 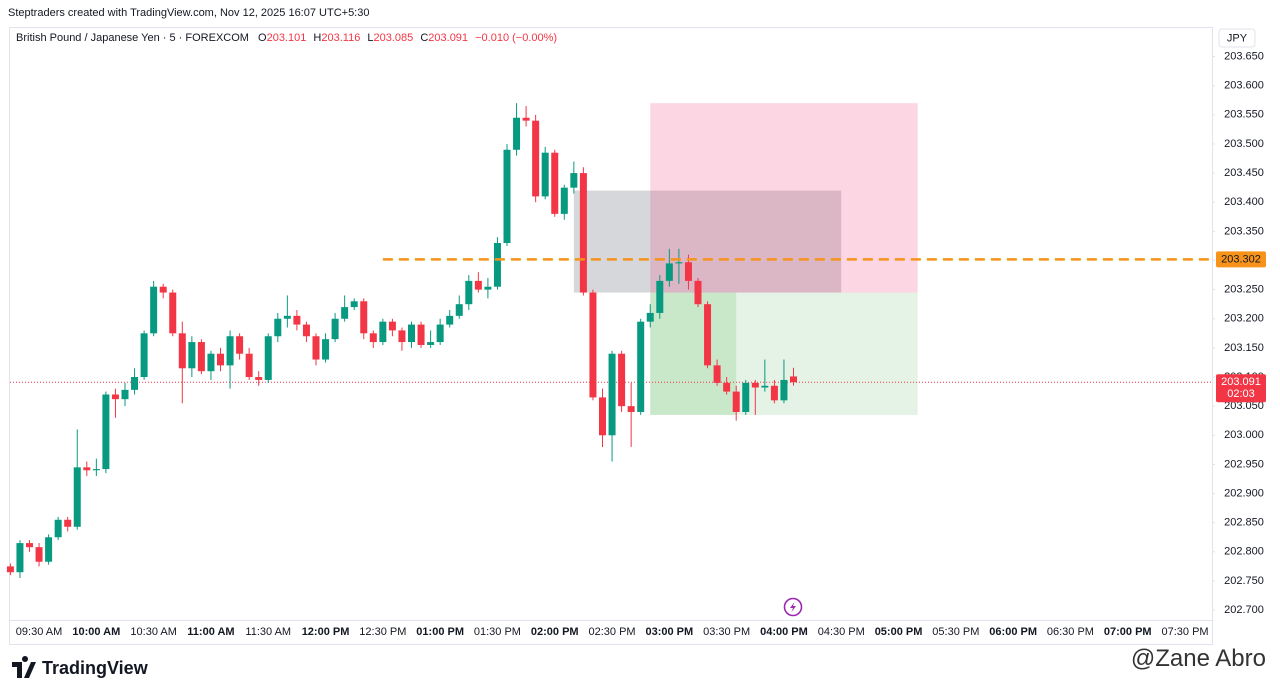 I want to click on legend-key: C, so click(x=424, y=38).